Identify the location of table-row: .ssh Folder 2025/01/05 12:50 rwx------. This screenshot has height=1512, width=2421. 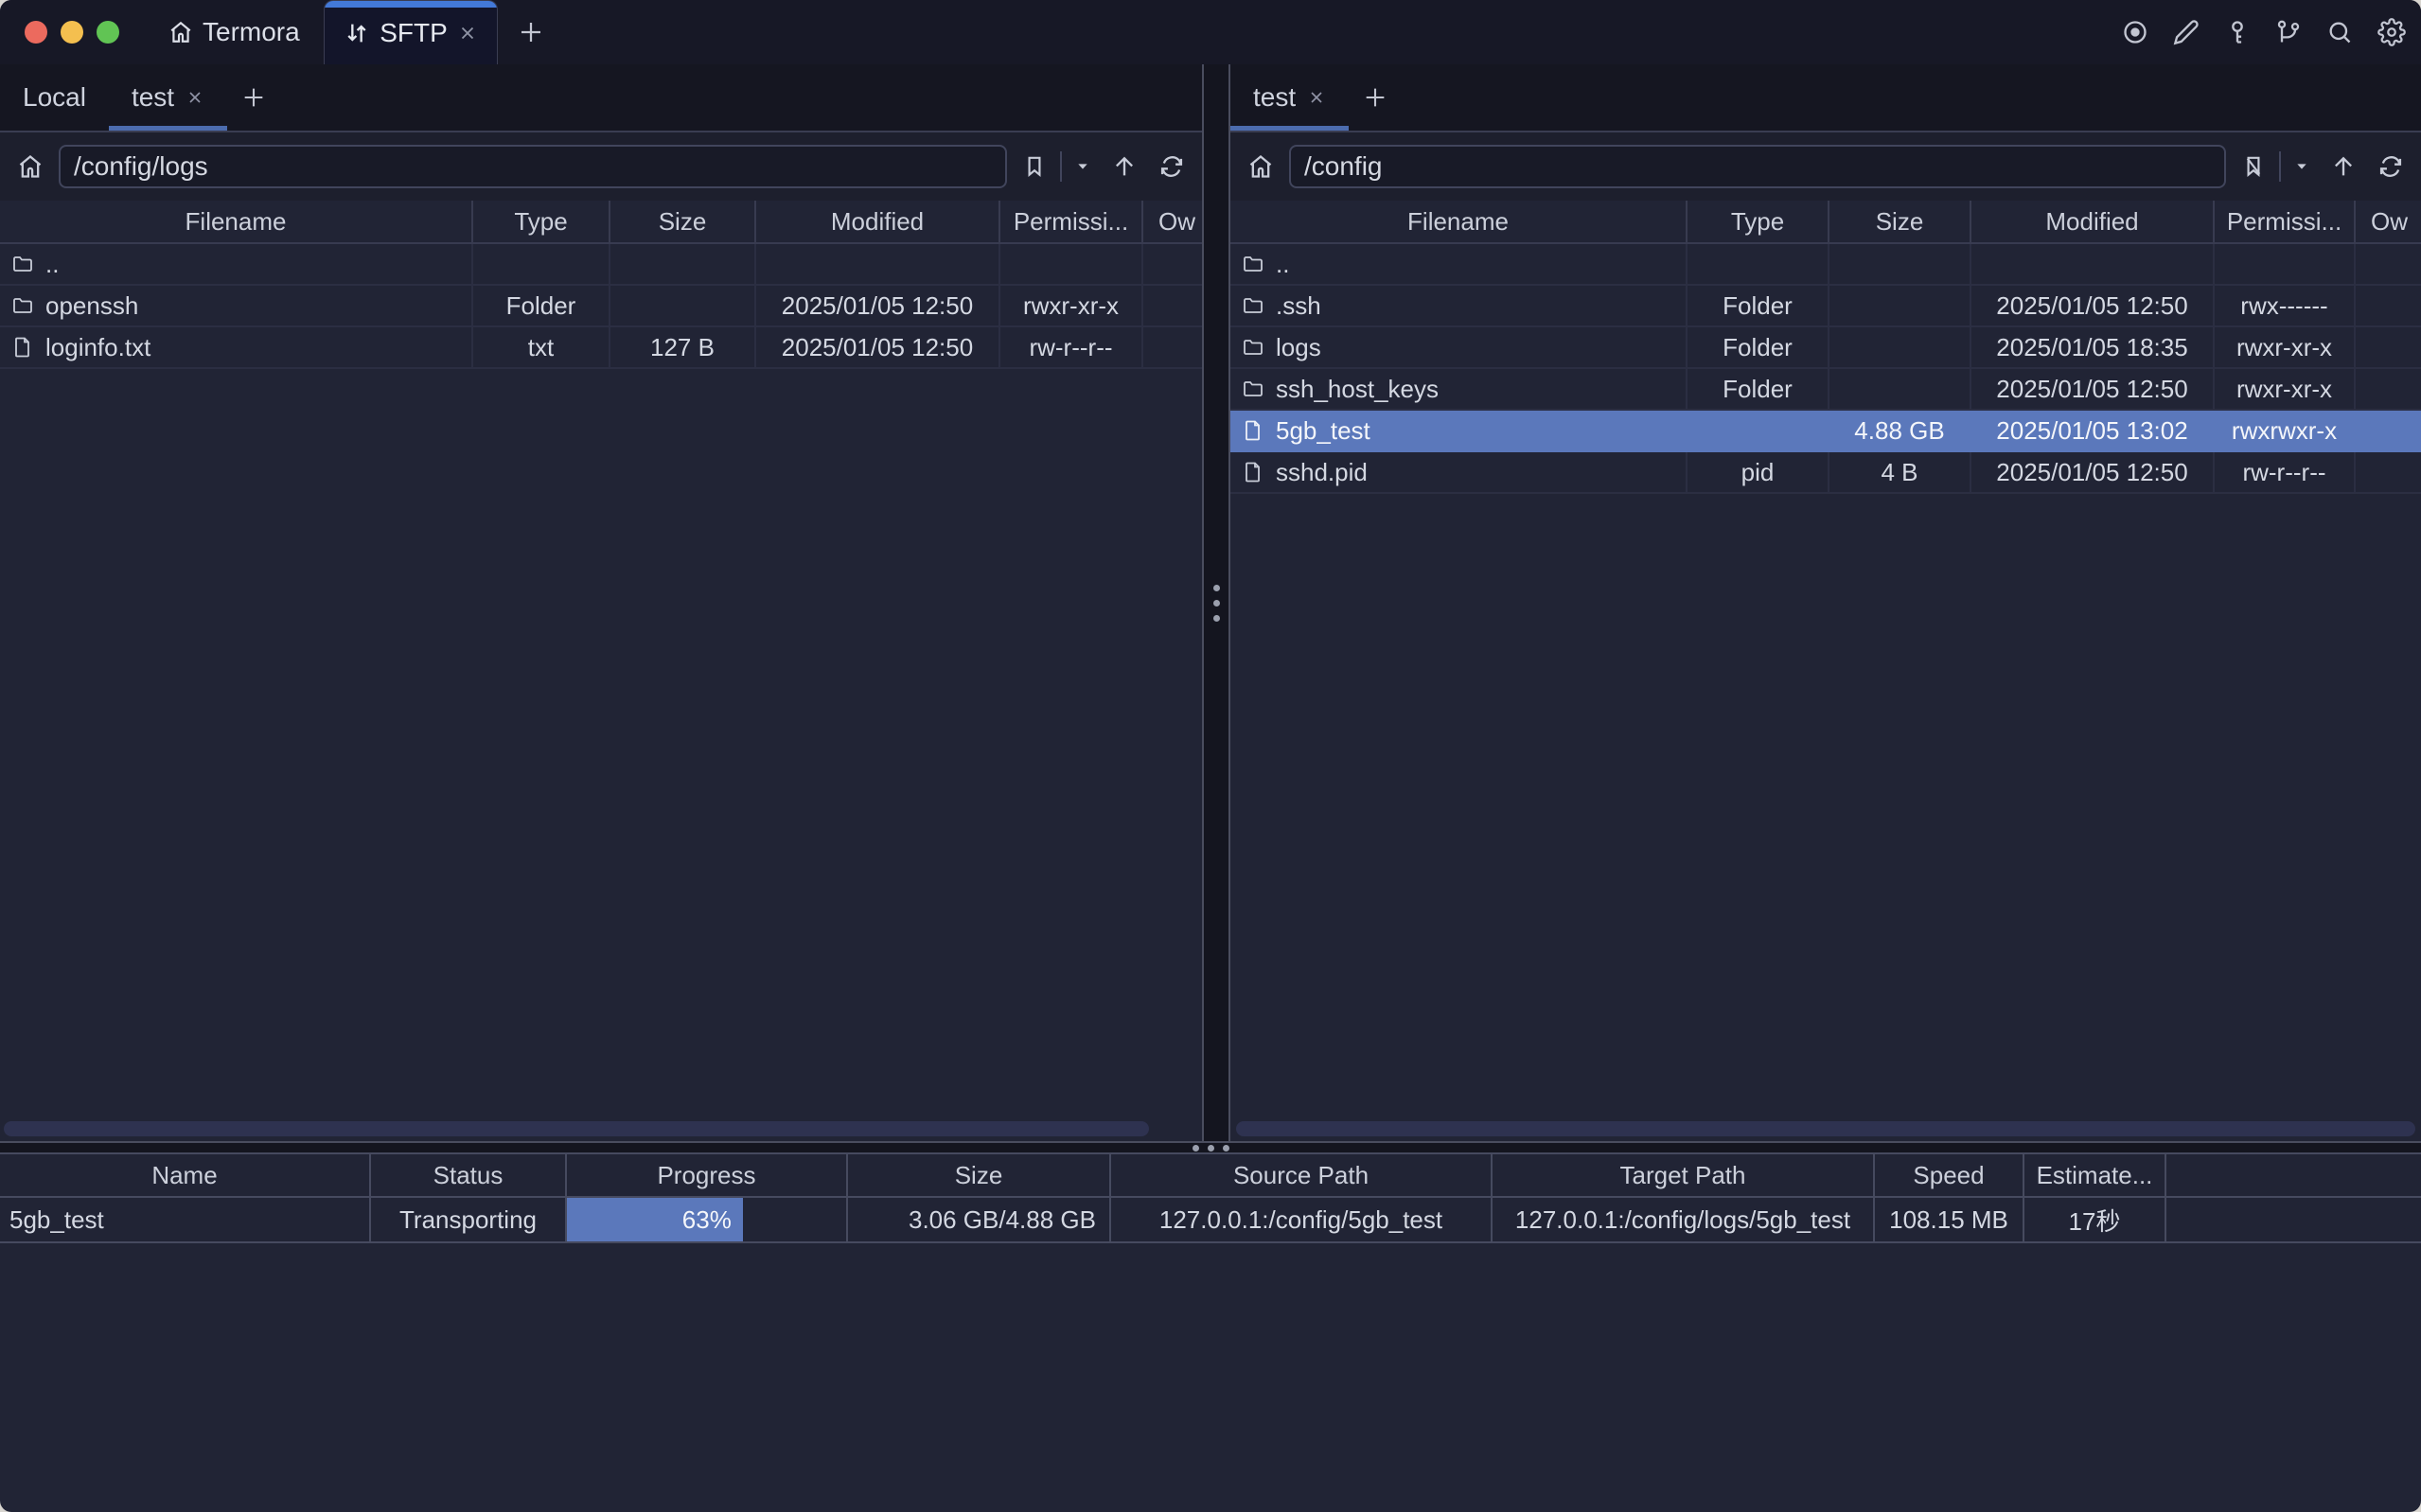
(1825, 306).